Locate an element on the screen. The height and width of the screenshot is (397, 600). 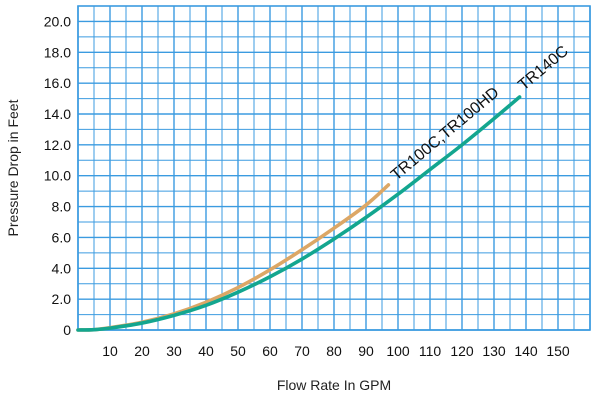
y-tick-label: 4.0 is located at coordinates (62, 268).